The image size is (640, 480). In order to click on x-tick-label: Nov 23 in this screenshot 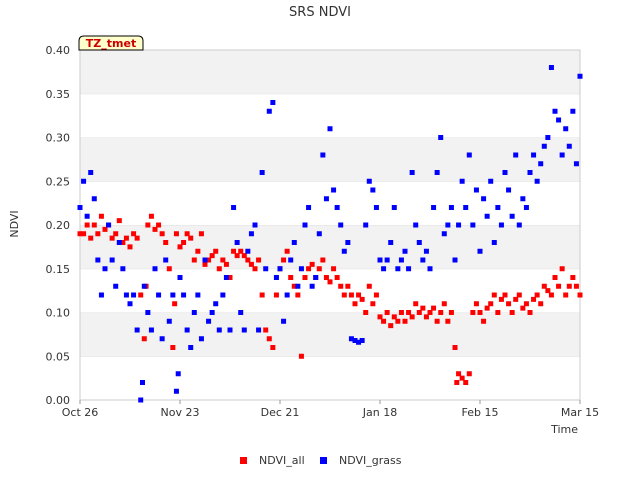, I will do `click(180, 412)`.